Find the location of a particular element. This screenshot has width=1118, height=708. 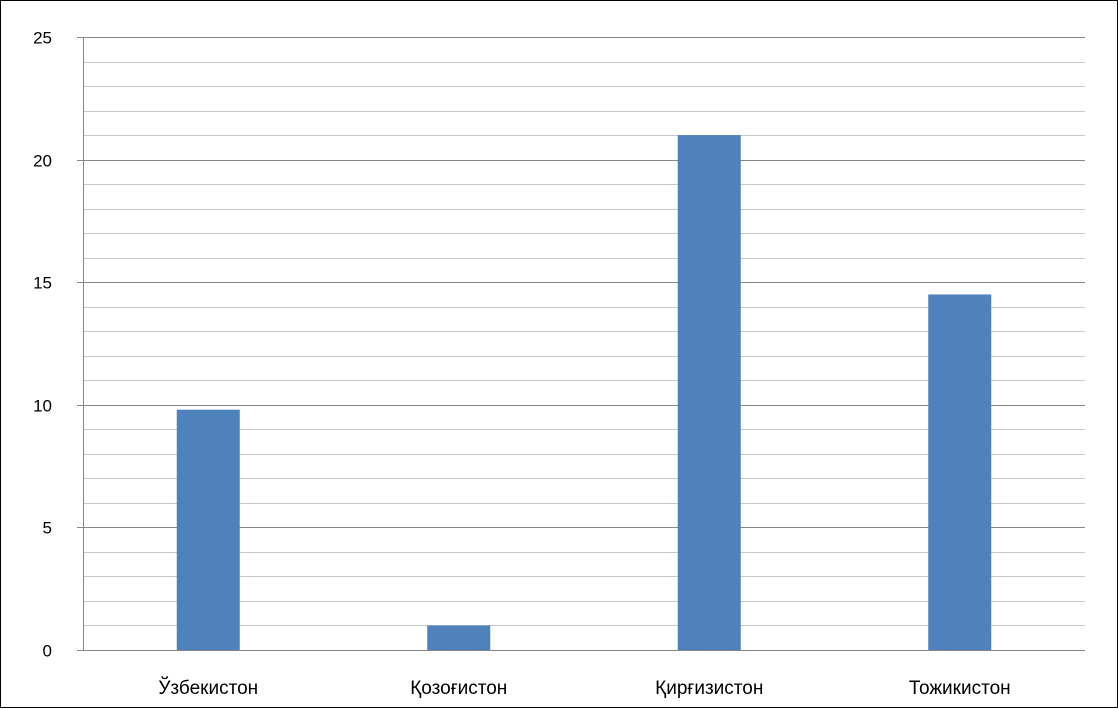

y-tick-label: 25 is located at coordinates (42, 38).